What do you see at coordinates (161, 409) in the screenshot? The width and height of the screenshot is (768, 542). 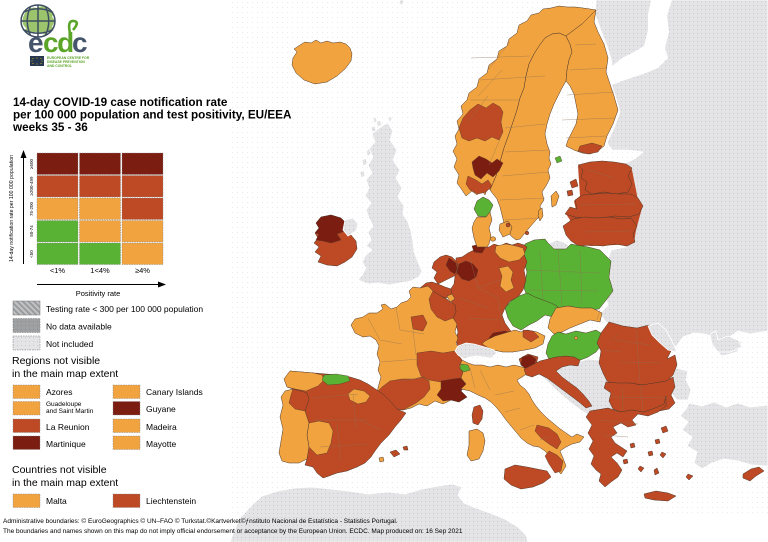 I see `svg-text: Guyane` at bounding box center [161, 409].